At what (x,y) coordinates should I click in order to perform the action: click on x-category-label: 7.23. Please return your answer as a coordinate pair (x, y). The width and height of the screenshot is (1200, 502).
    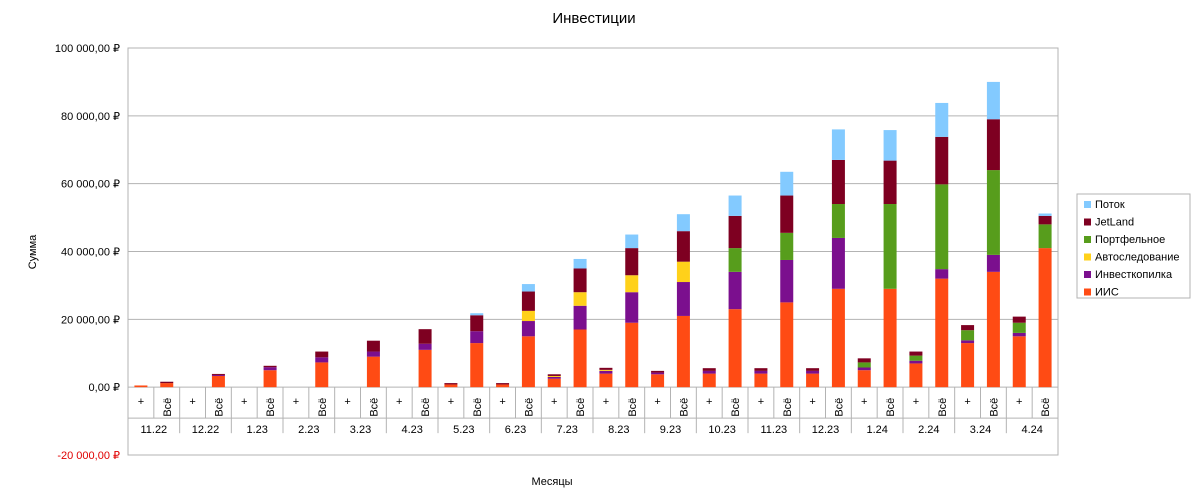
    Looking at the image, I should click on (566, 430).